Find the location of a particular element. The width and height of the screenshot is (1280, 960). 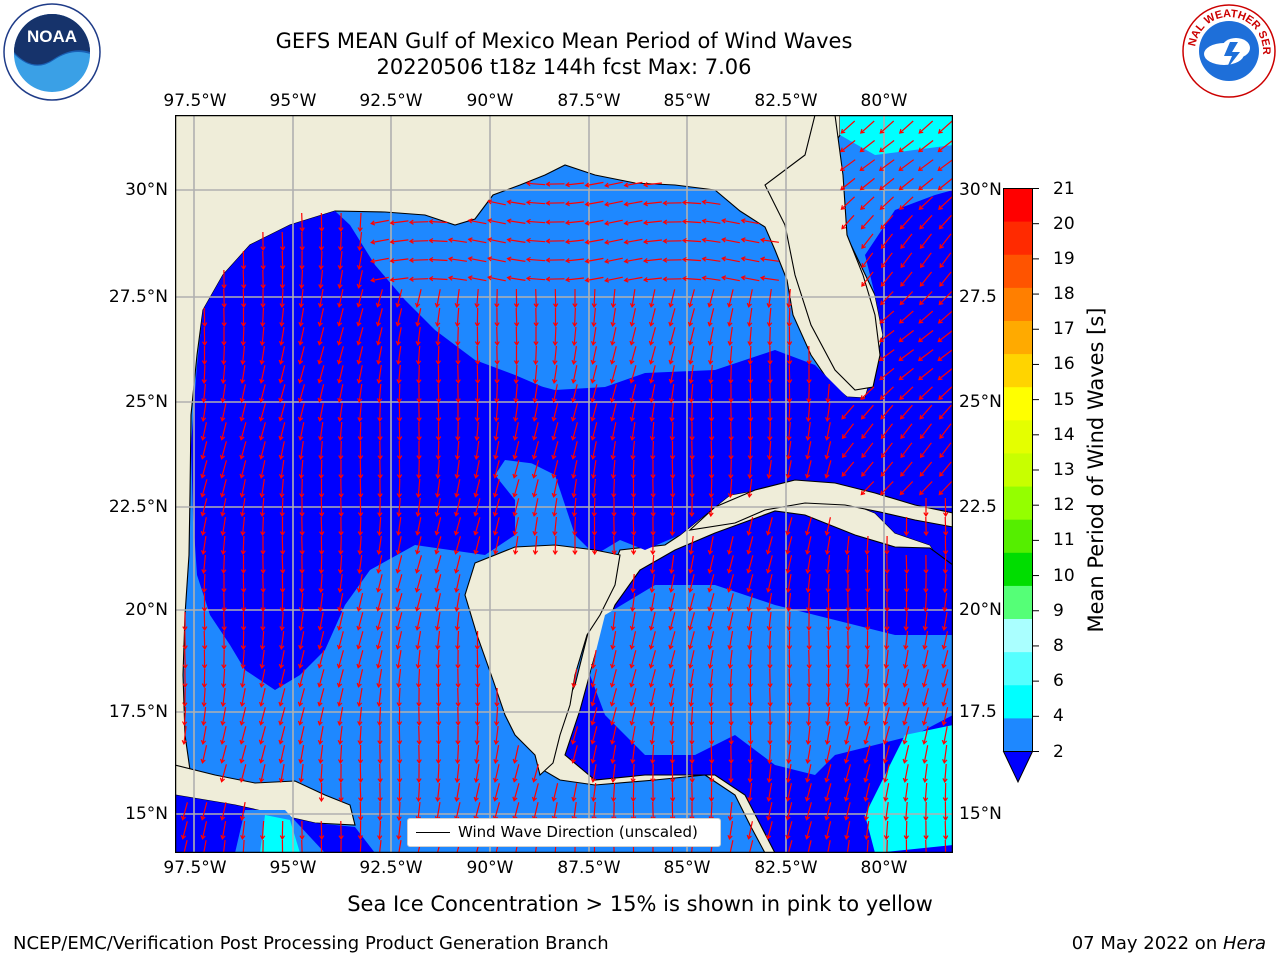

caribbean-water-medium is located at coordinates (771, 680).